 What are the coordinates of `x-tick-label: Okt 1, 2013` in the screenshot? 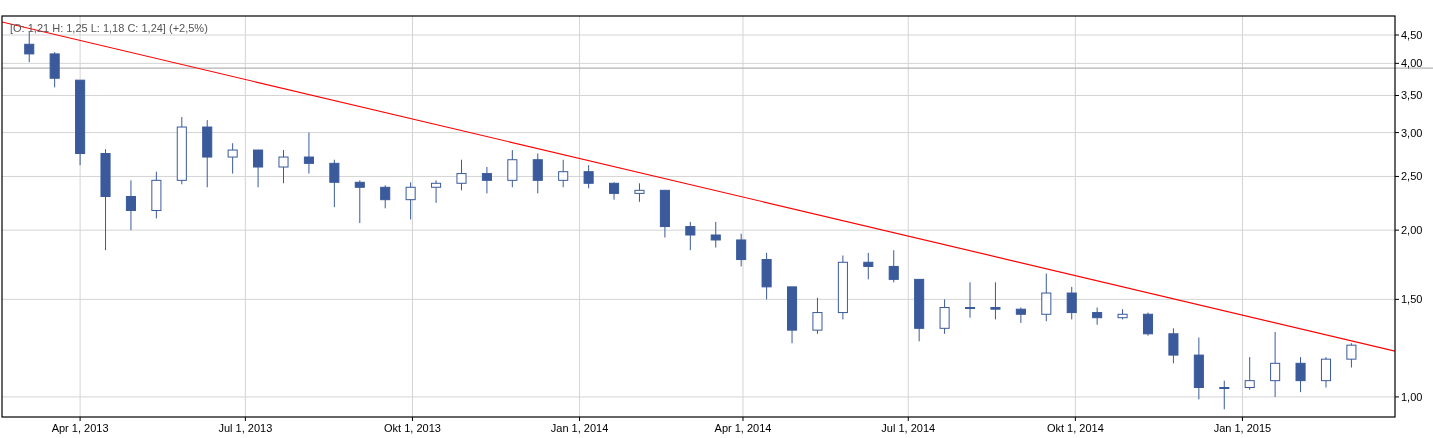 It's located at (412, 428).